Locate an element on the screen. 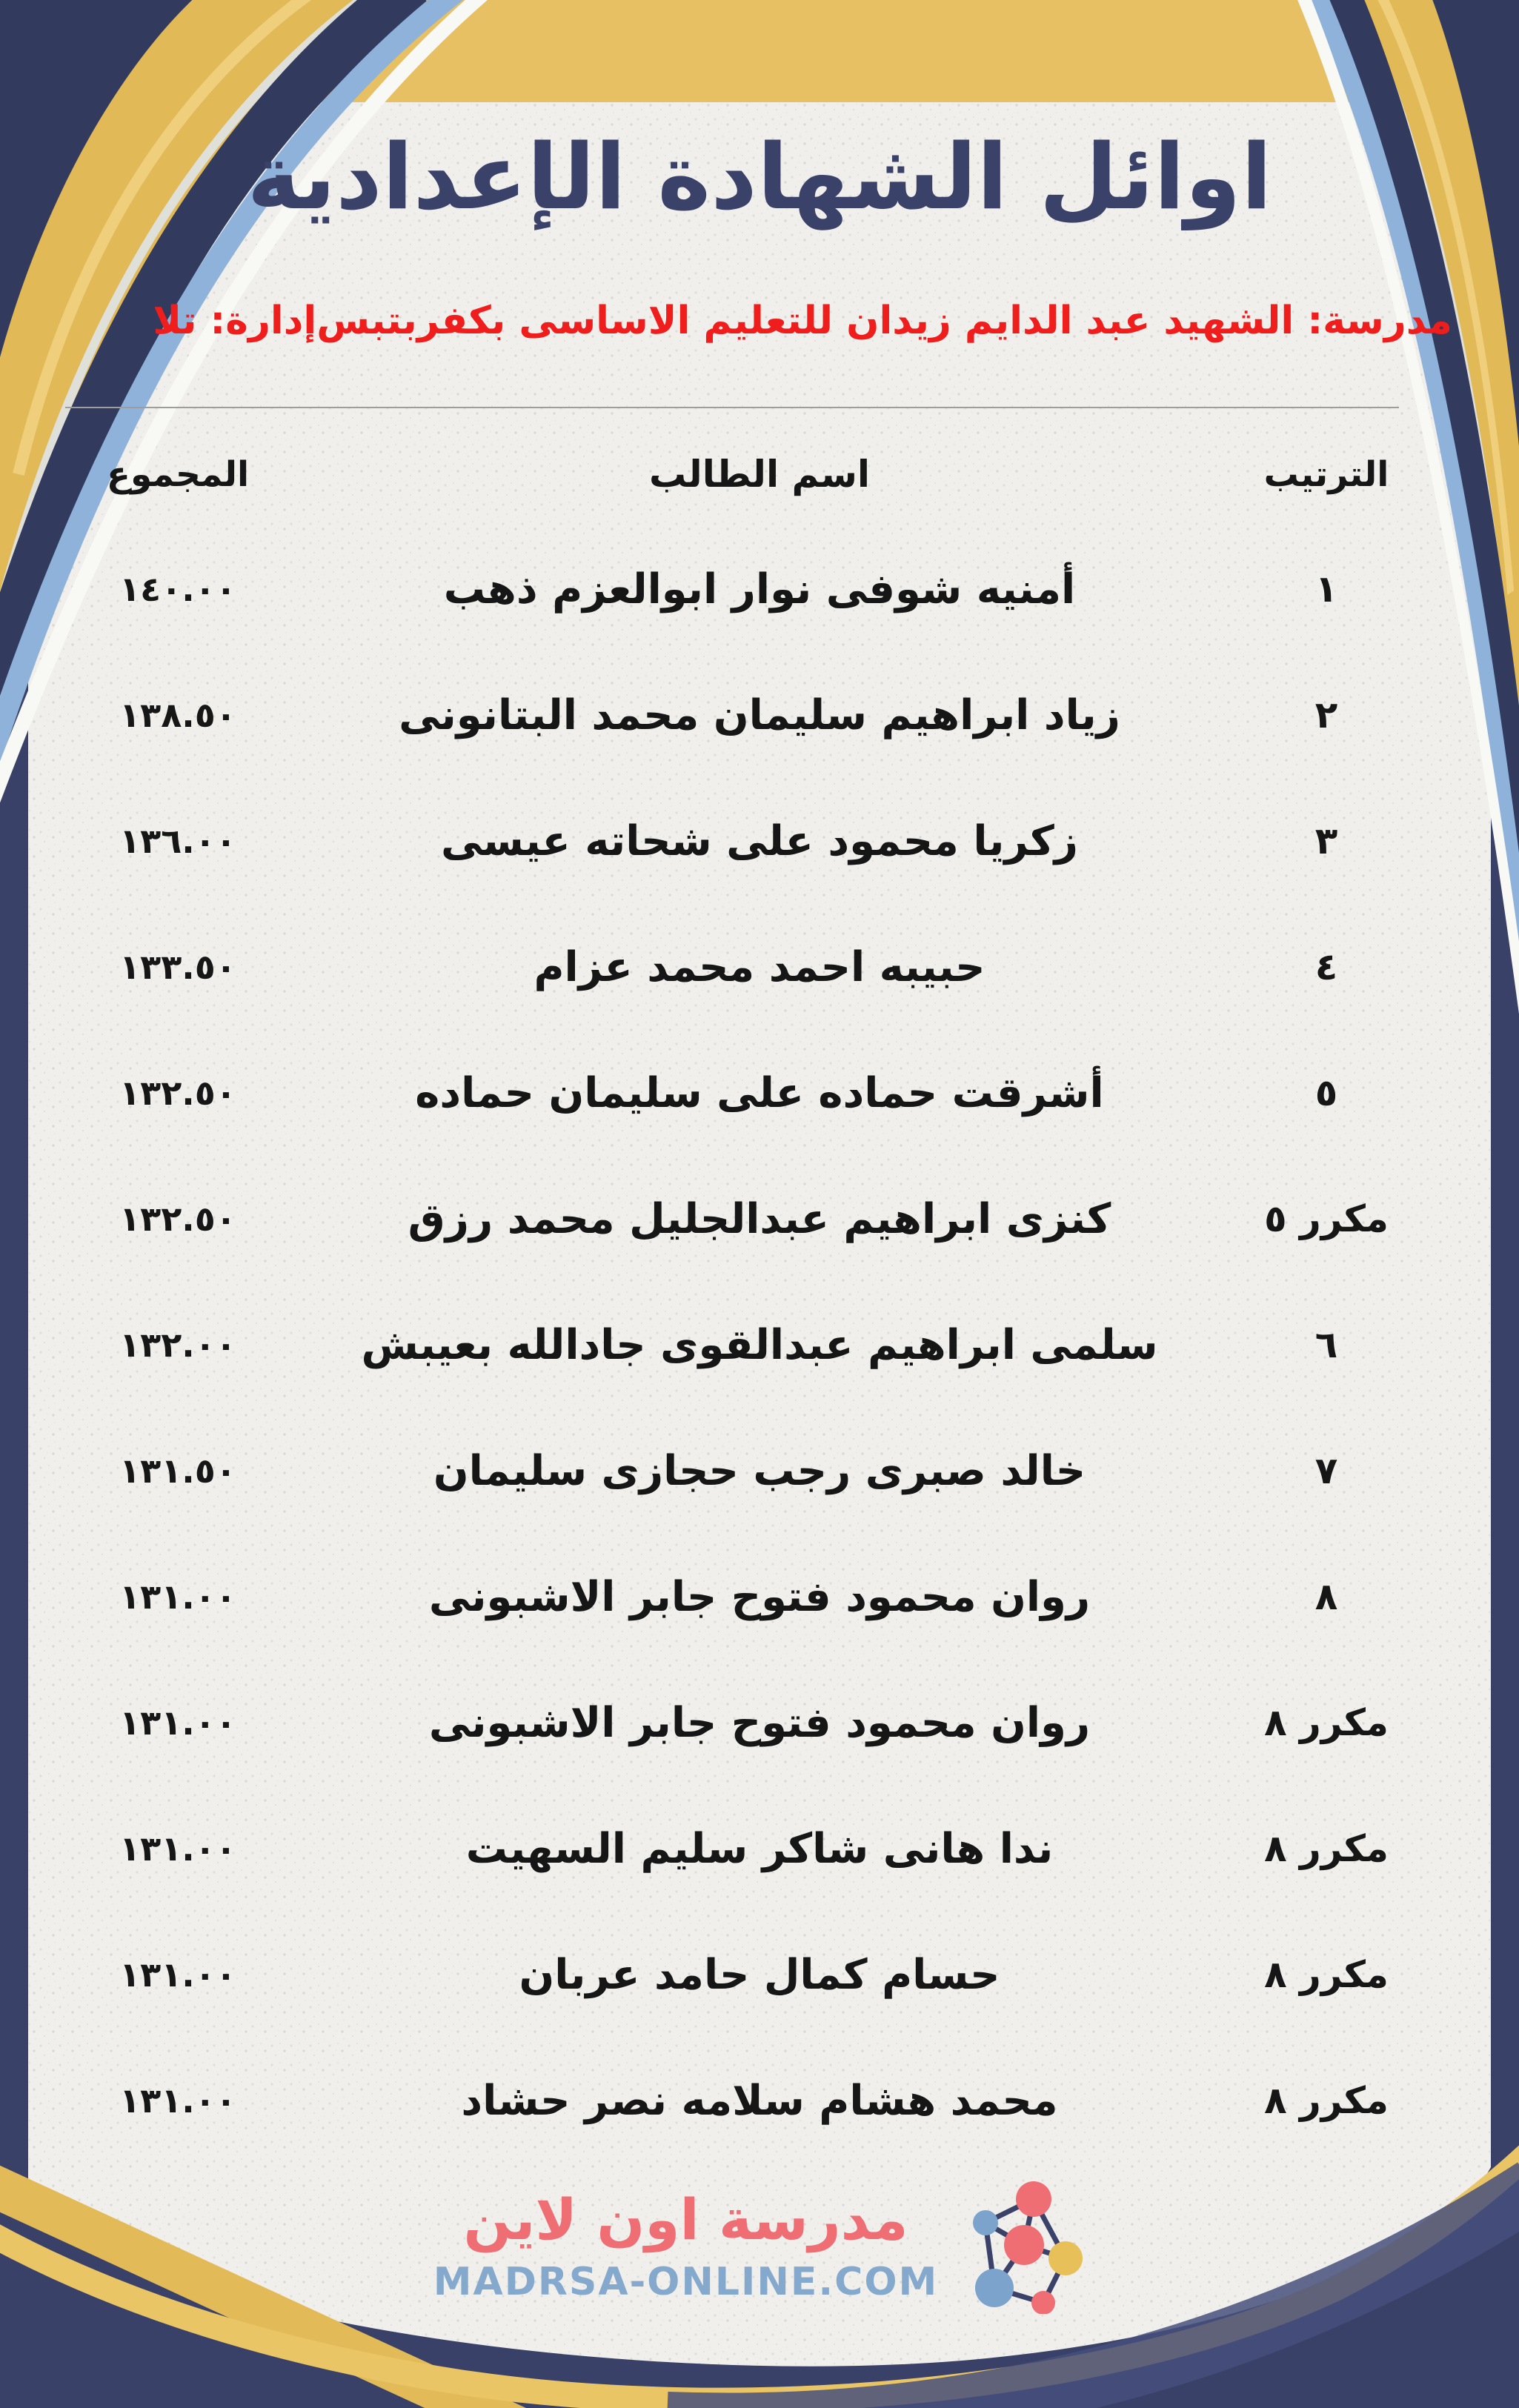 This screenshot has height=2408, width=1519. name-header: اسم الطالب is located at coordinates (759, 474).